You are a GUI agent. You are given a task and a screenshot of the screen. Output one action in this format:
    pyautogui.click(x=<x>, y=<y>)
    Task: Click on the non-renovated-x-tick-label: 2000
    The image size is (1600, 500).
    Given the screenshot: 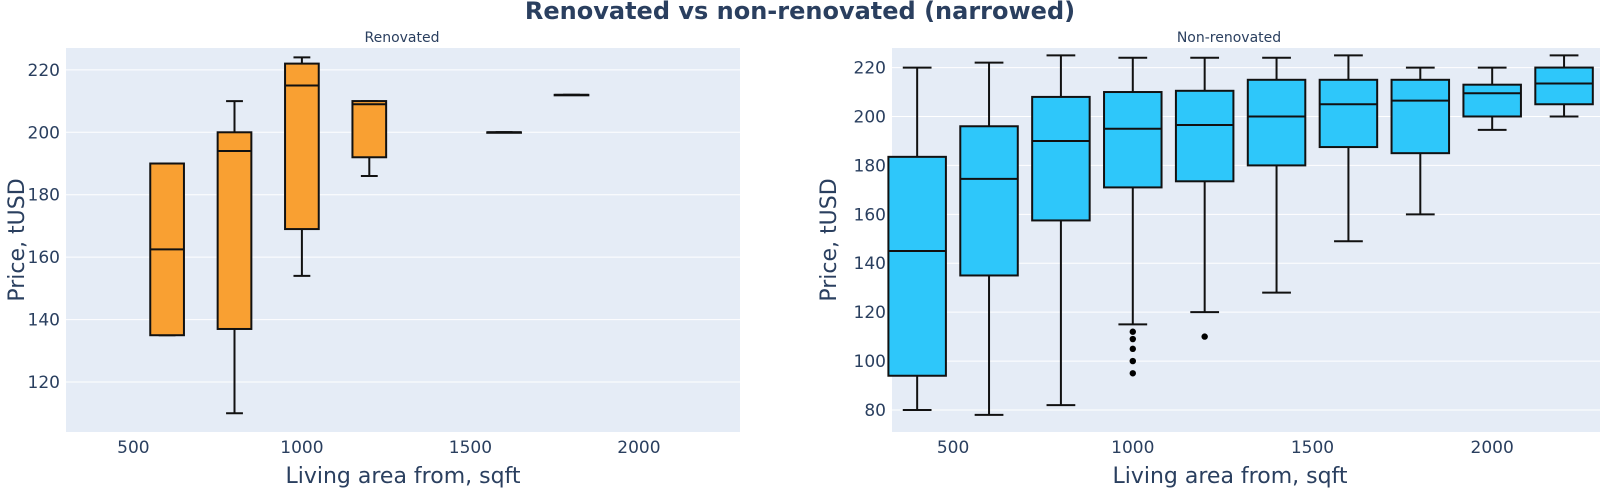 What is the action you would take?
    pyautogui.click(x=1492, y=448)
    